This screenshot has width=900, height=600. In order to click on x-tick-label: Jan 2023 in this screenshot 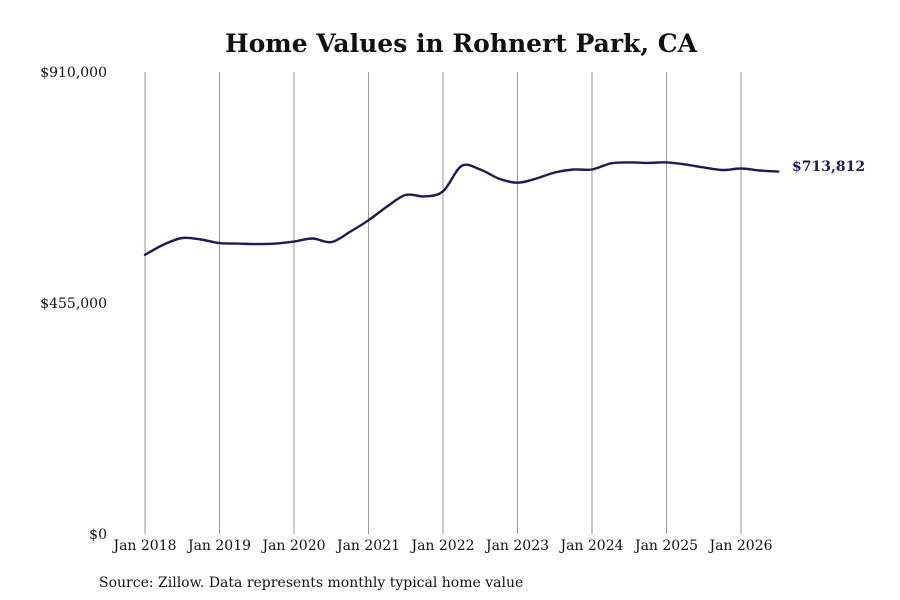, I will do `click(516, 546)`.